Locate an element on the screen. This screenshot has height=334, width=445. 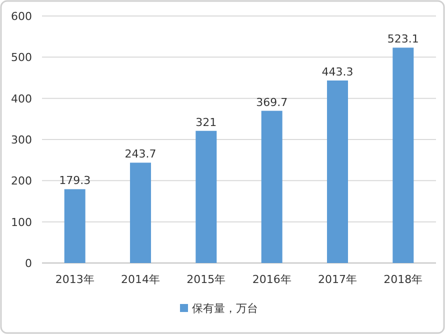
x-tick-label: 2017年 is located at coordinates (337, 279).